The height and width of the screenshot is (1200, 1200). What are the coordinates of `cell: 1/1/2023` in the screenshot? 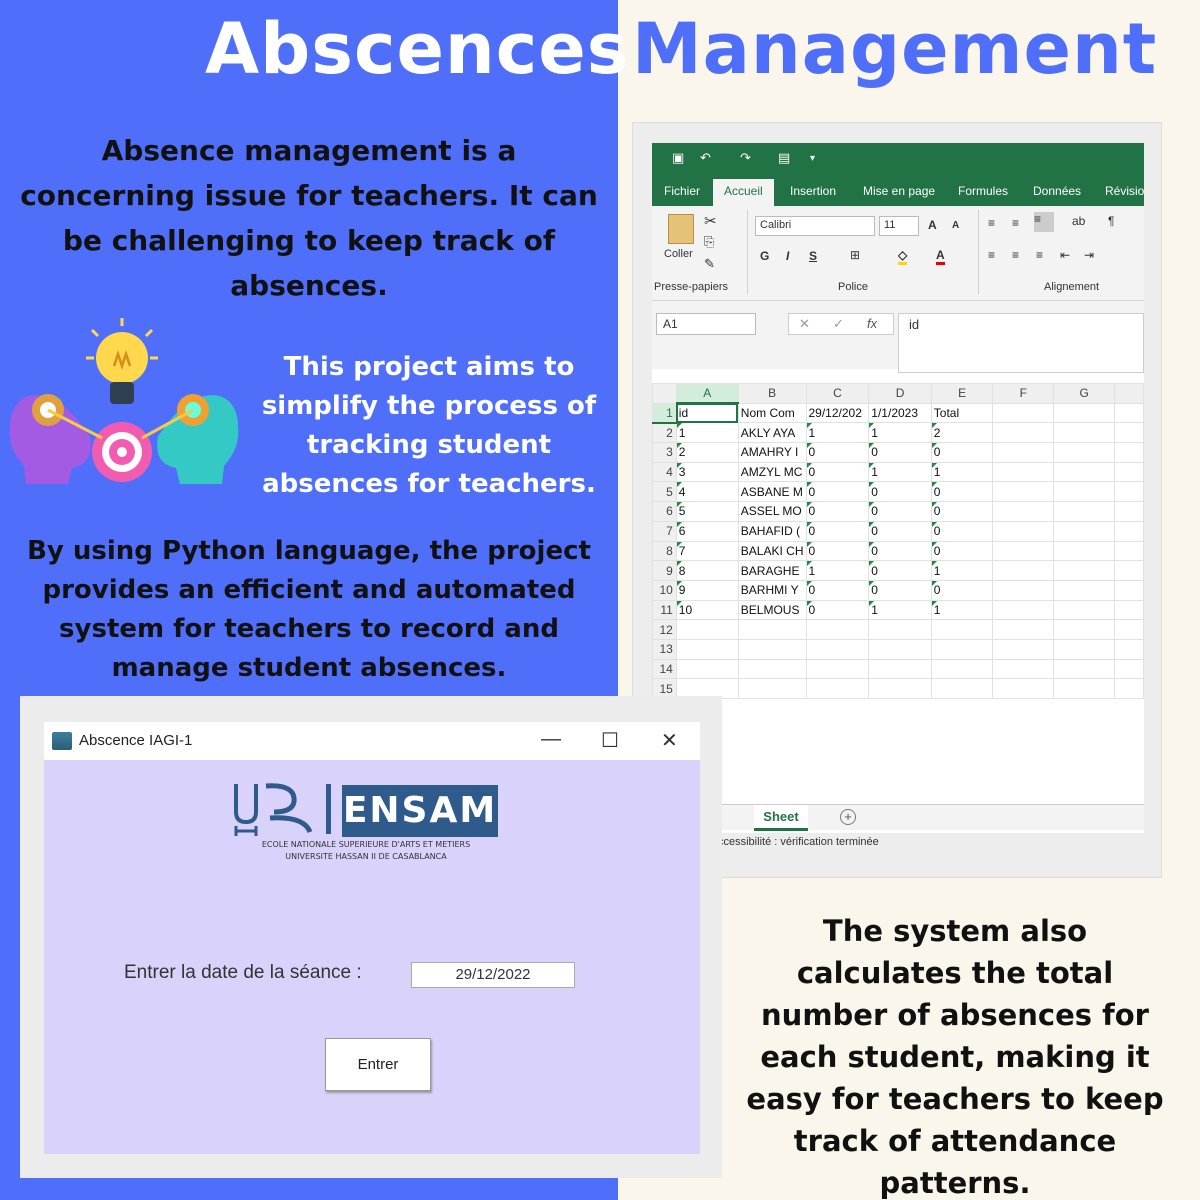 It's located at (900, 413).